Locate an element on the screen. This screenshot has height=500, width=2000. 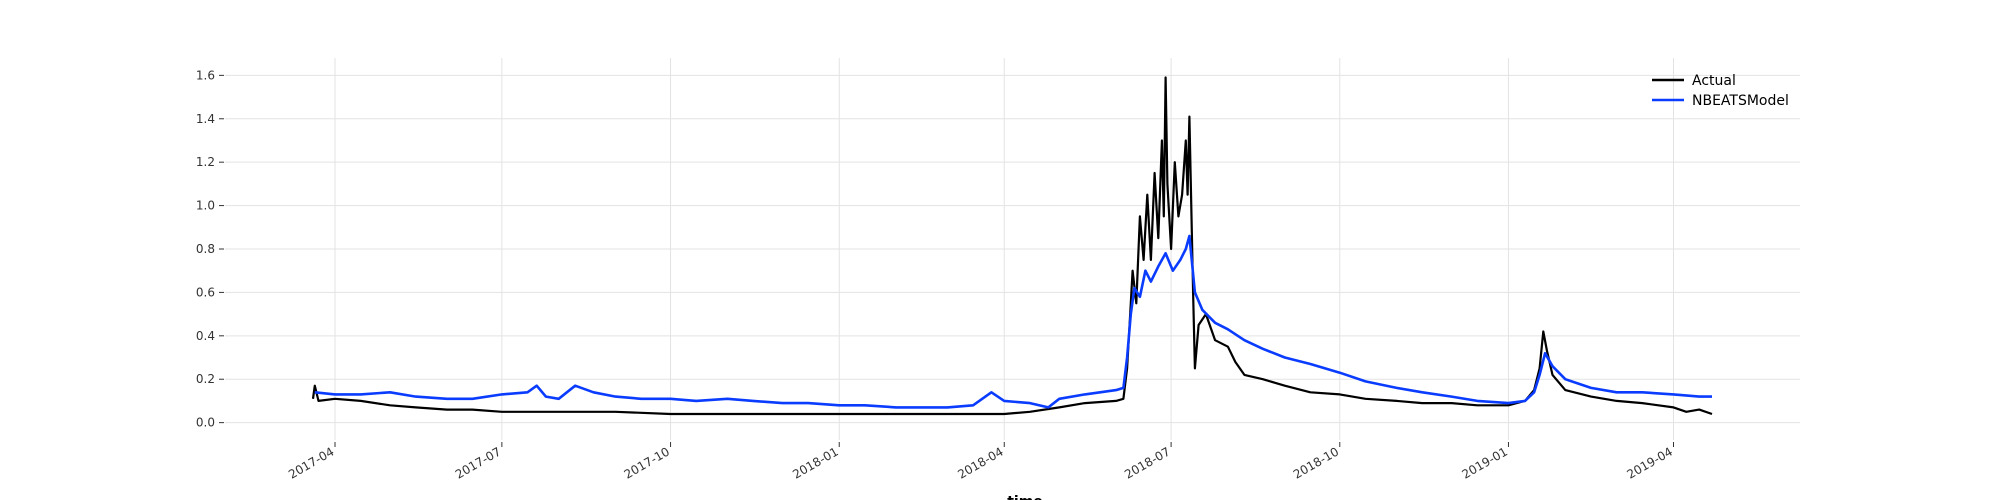
x-tick-label: 2018-01 is located at coordinates (815, 462).